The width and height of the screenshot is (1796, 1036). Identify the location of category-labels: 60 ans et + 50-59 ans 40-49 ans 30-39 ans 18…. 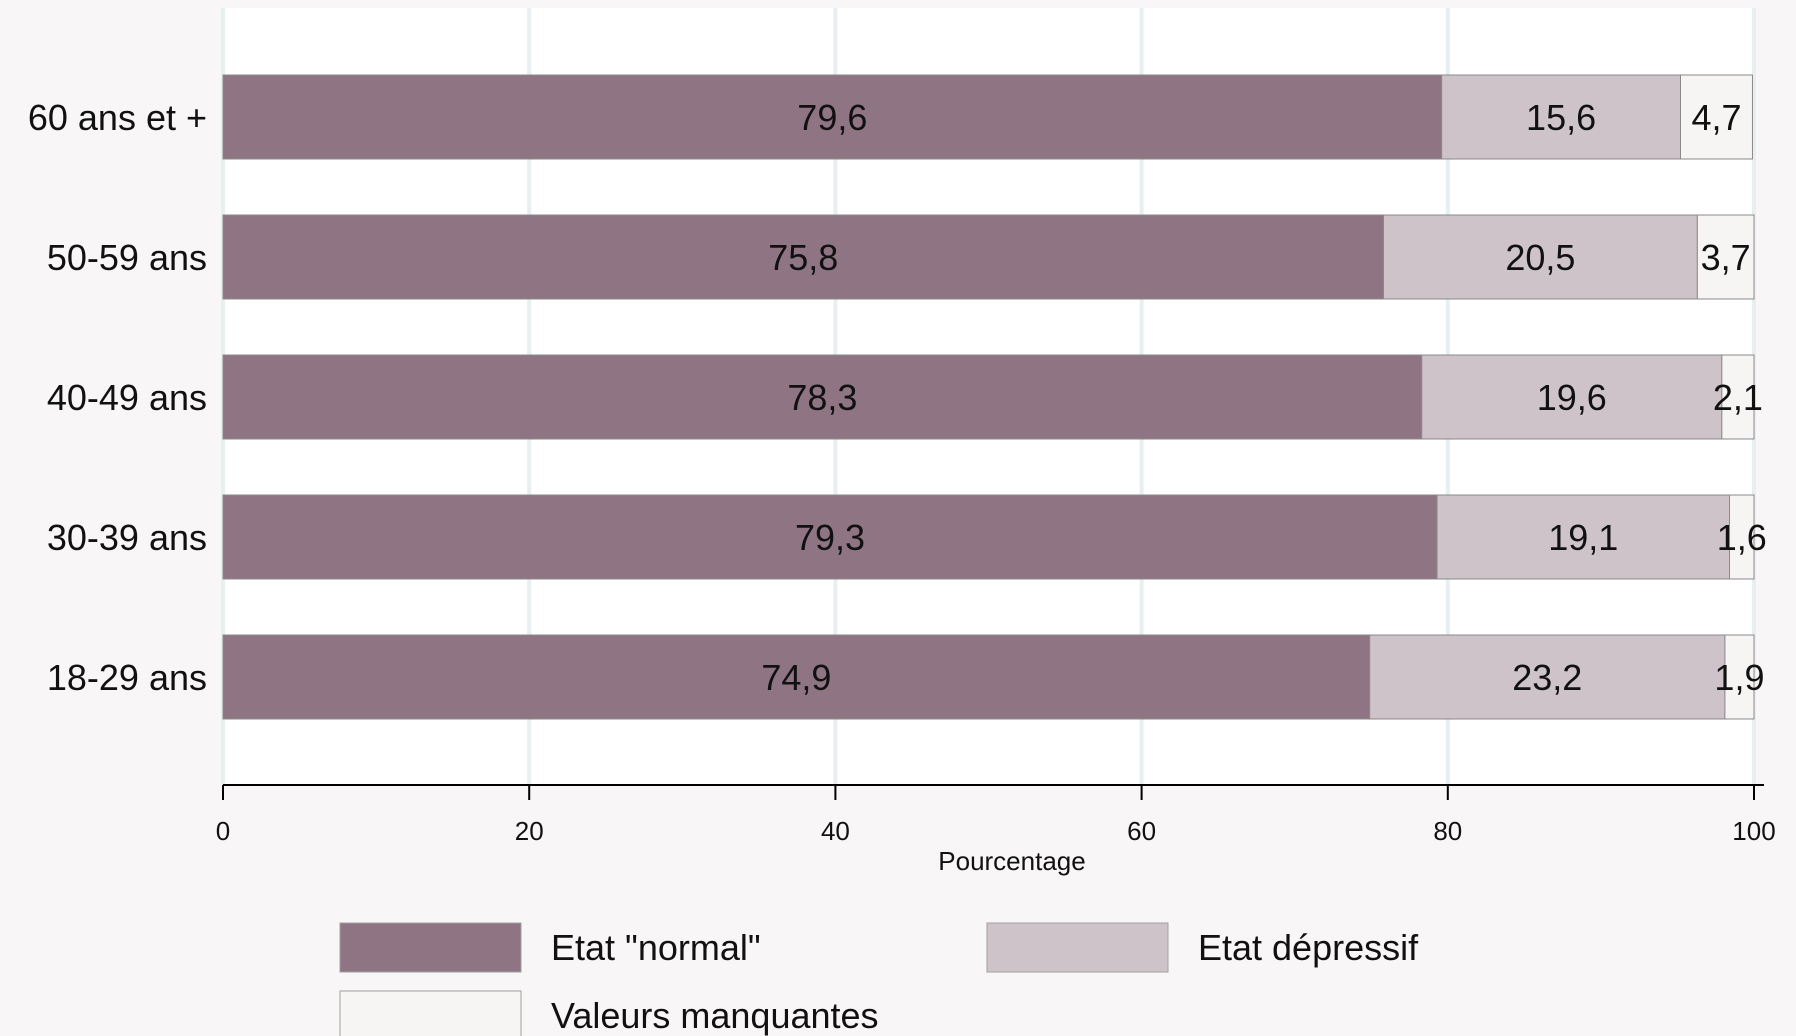
(117, 397).